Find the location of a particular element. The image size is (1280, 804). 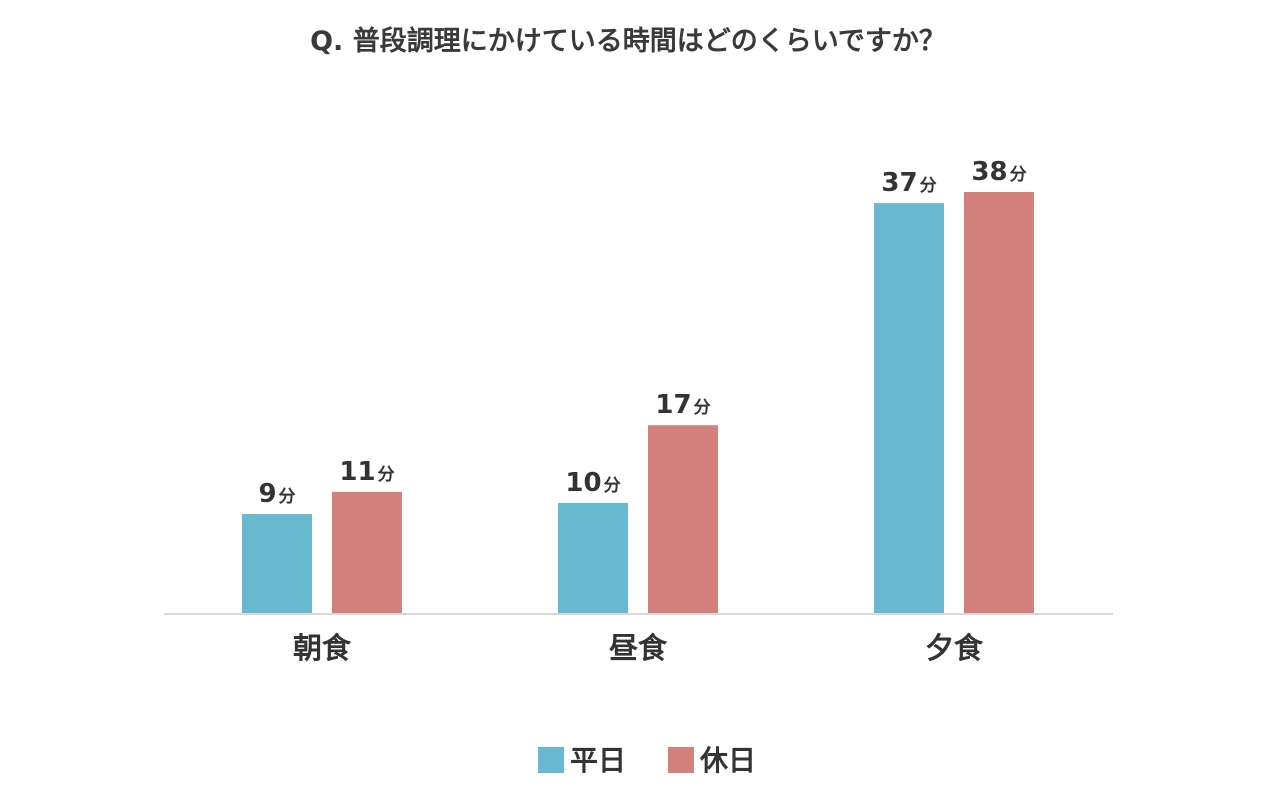

category-label-夕食: 夕食 is located at coordinates (954, 648).